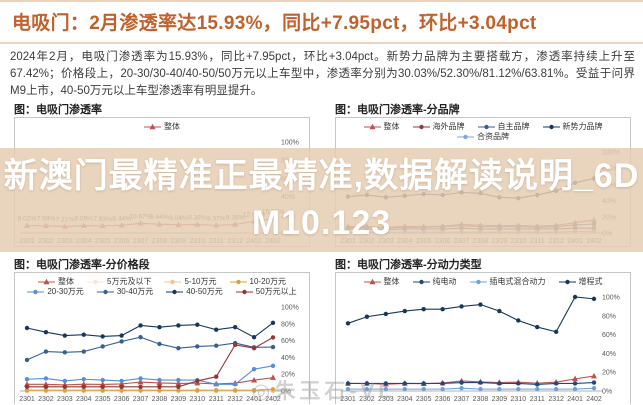  Describe the element at coordinates (381, 282) in the screenshot. I see `legend-entry: 整体` at that location.